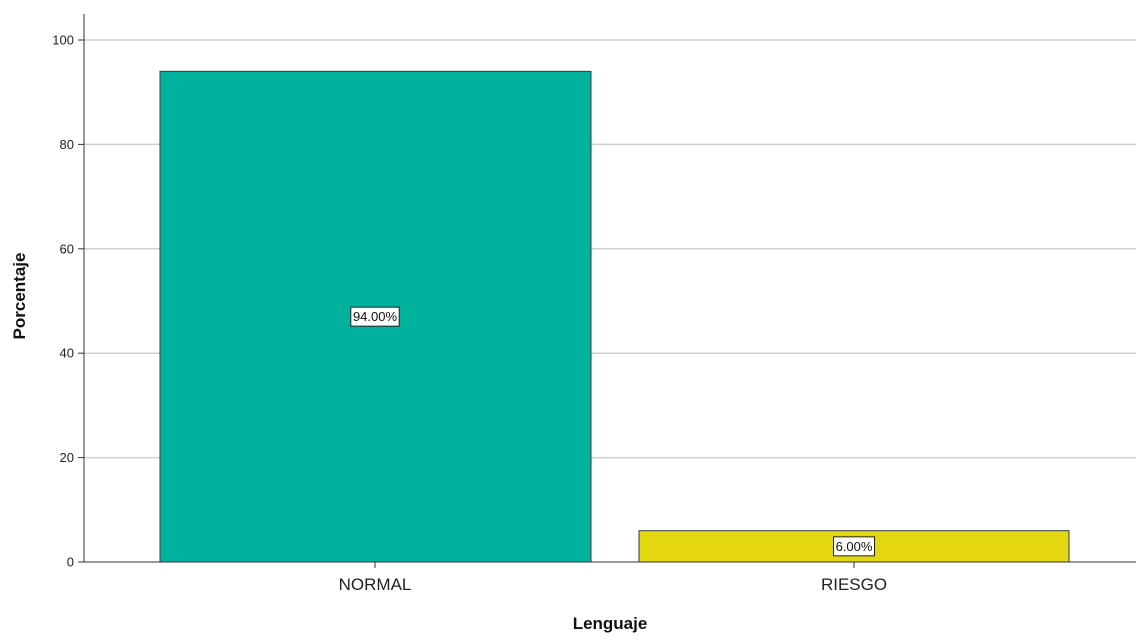  What do you see at coordinates (67, 457) in the screenshot?
I see `y-tick-label-20: 20` at bounding box center [67, 457].